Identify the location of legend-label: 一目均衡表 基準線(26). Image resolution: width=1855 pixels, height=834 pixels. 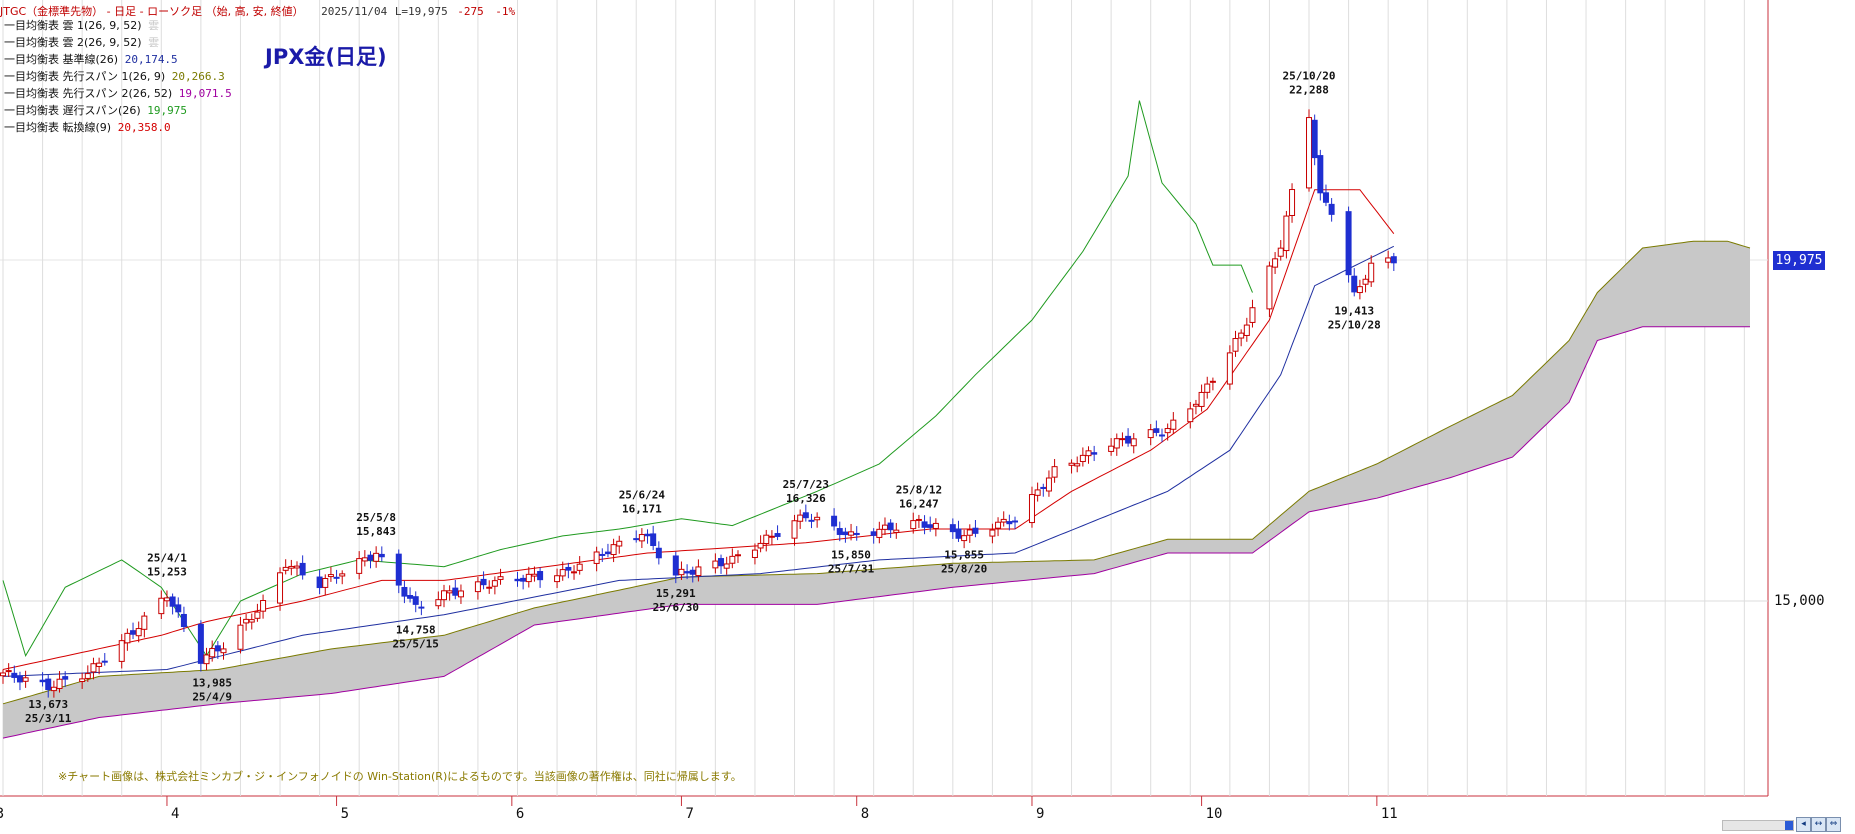
(61, 59).